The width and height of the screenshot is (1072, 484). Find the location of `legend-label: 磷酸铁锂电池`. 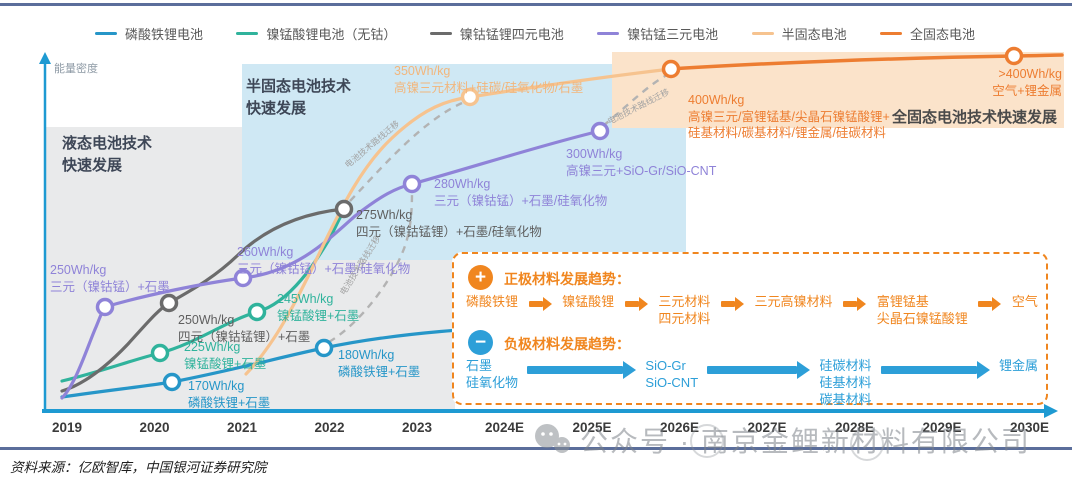

legend-label: 磷酸铁锂电池 is located at coordinates (164, 34).